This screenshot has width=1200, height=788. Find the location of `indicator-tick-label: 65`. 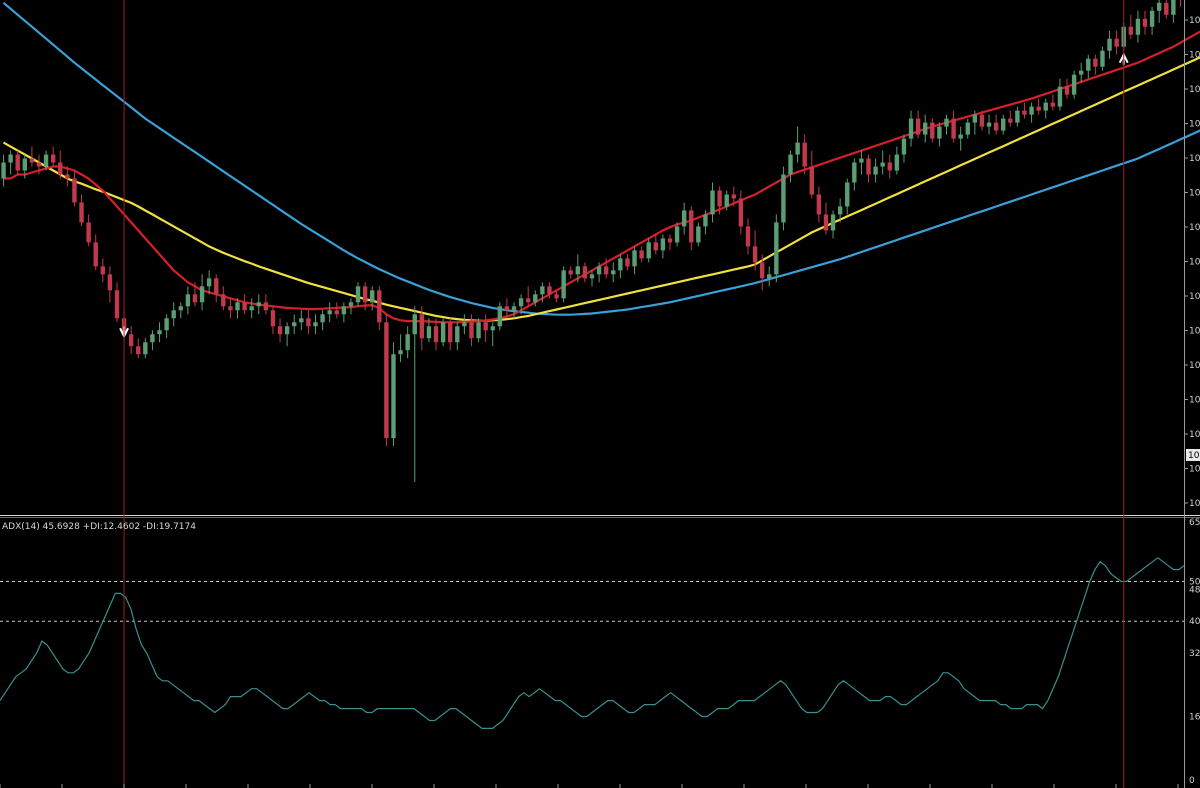

indicator-tick-label: 65 is located at coordinates (1194, 523).